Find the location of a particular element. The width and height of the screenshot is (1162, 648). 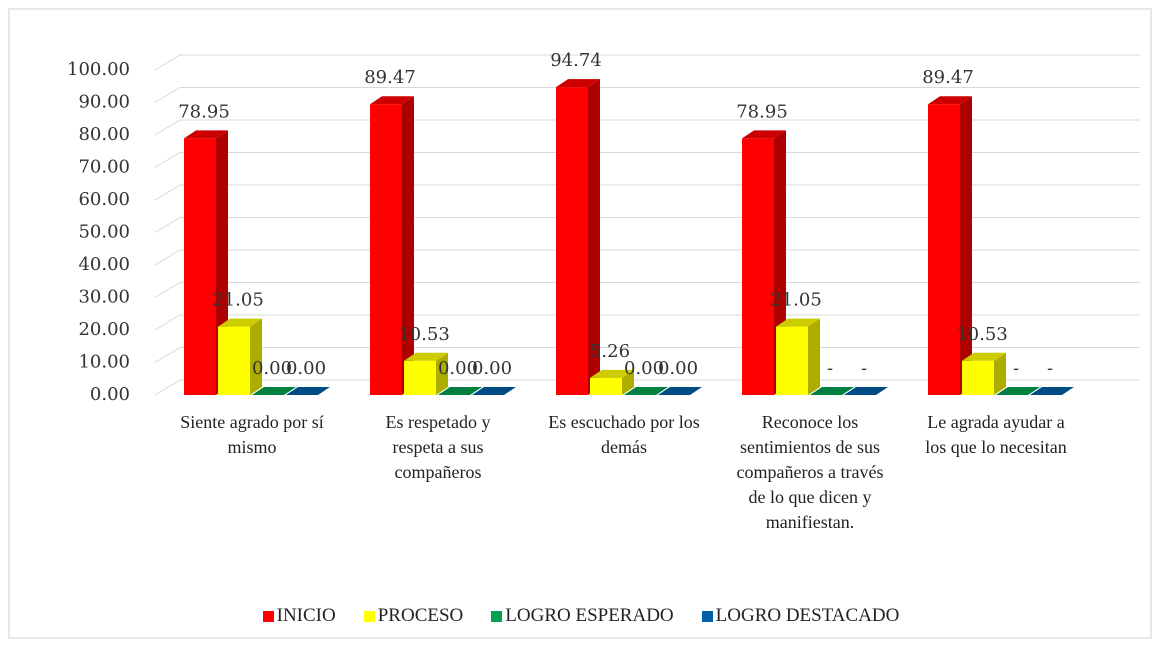

y-tick-label: 80.00 is located at coordinates (104, 134).